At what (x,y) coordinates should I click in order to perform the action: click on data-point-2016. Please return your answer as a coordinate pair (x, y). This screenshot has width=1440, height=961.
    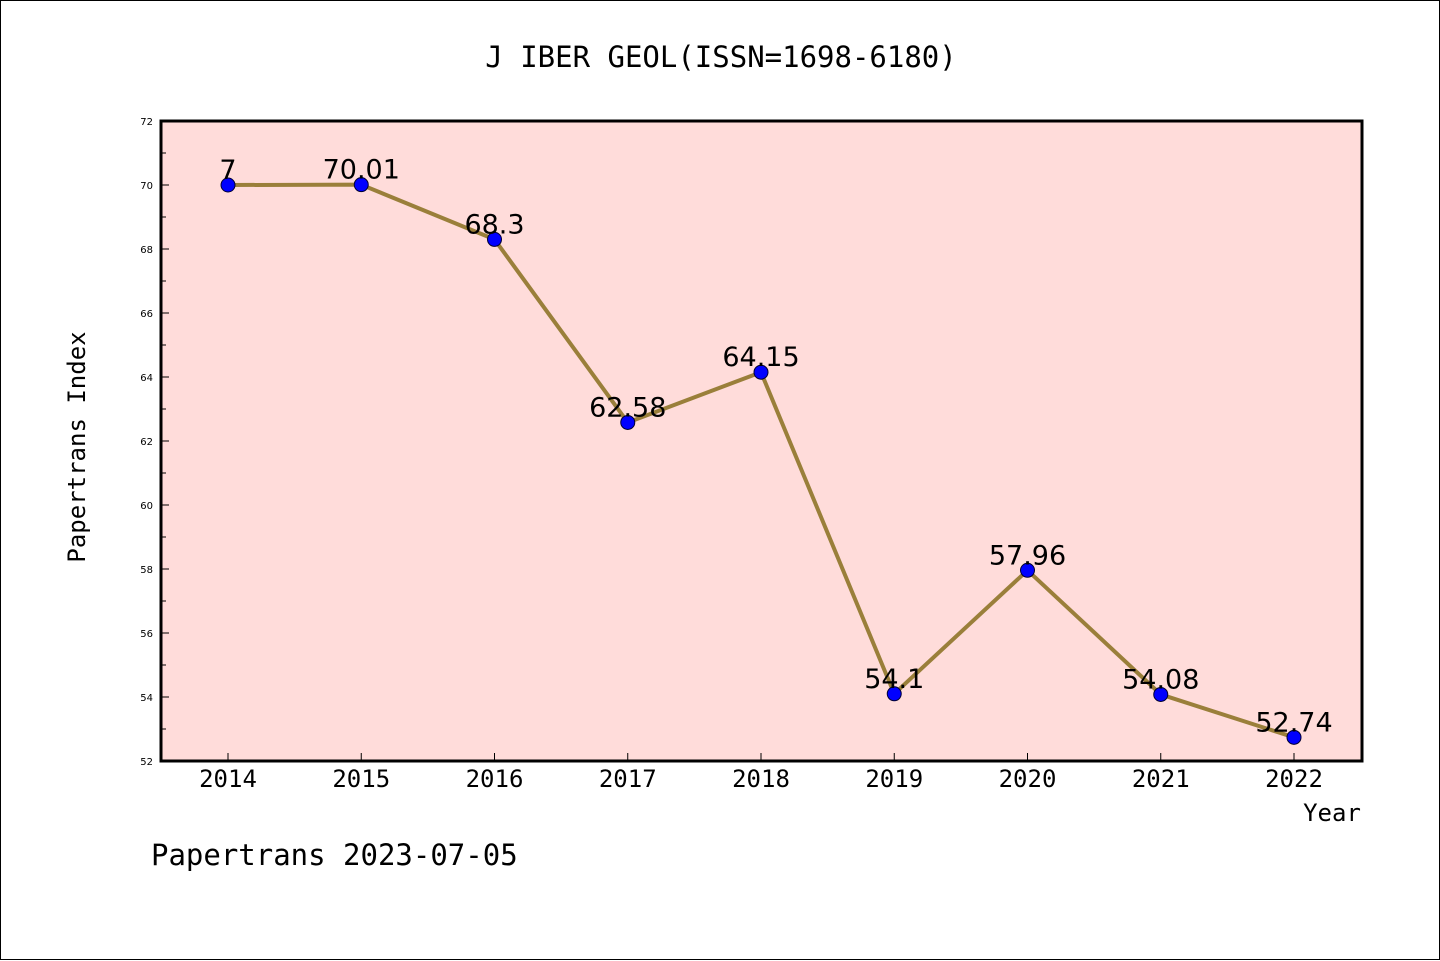
    Looking at the image, I should click on (494, 239).